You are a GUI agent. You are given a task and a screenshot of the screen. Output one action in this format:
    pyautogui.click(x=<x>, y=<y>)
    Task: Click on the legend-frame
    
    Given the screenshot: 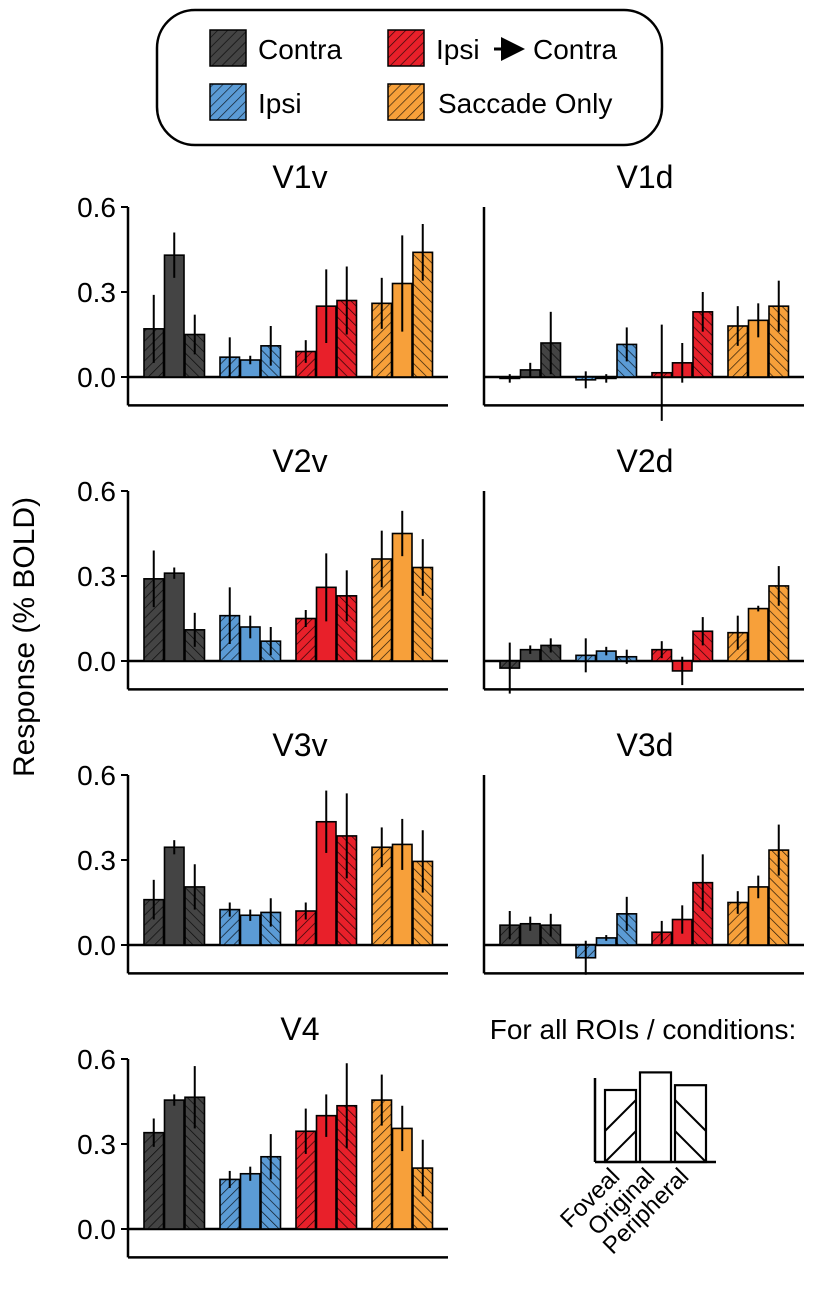 What is the action you would take?
    pyautogui.click(x=409, y=77)
    